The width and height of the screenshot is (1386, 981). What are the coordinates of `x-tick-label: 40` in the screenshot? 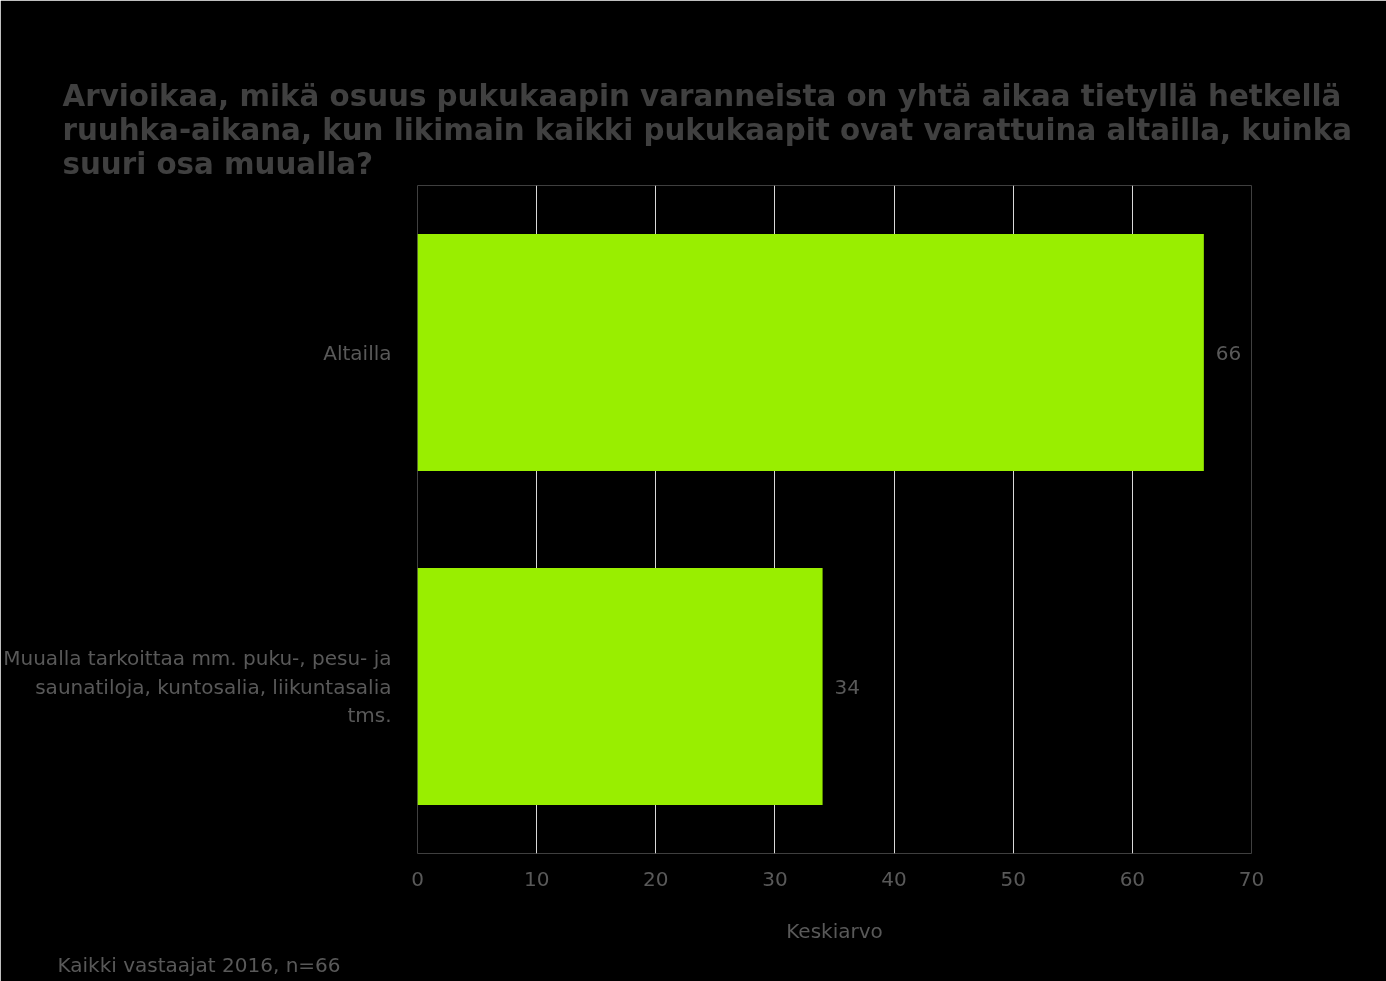 It's located at (894, 878).